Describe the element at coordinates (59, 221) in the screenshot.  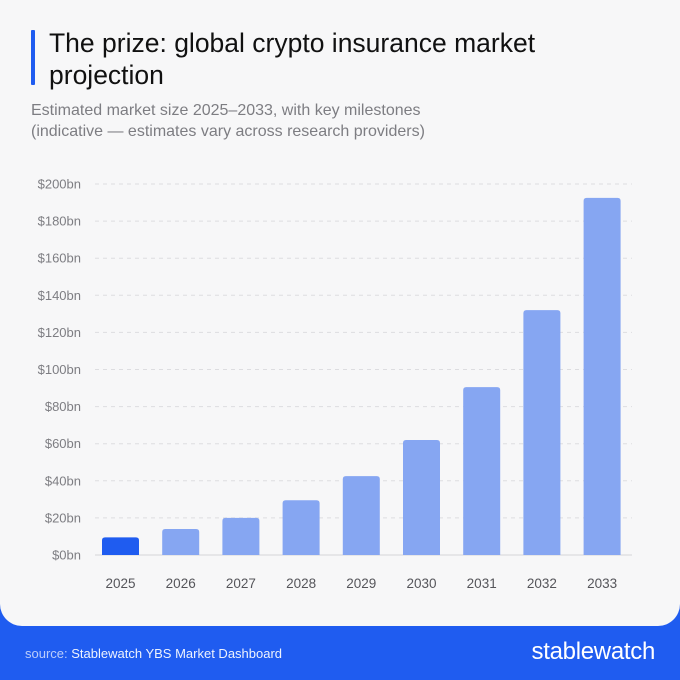
I see `y-tick-label: $180bn` at that location.